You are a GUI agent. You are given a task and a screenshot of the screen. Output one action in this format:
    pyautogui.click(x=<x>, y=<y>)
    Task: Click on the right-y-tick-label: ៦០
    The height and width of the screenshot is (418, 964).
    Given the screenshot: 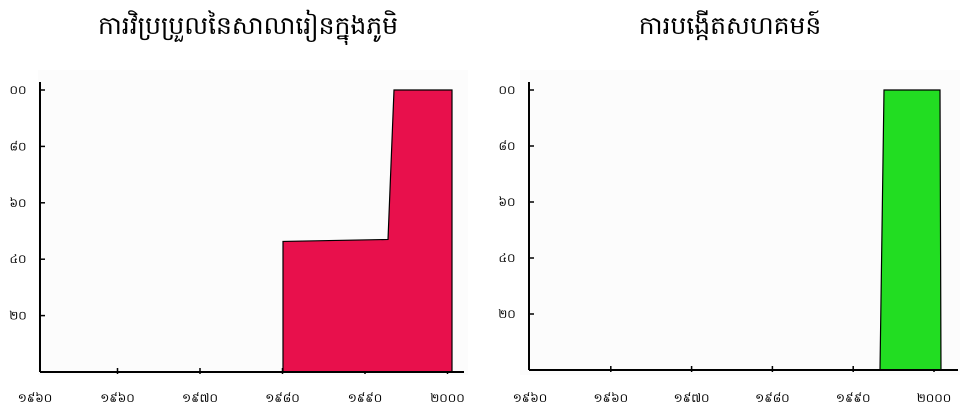 What is the action you would take?
    pyautogui.click(x=507, y=202)
    